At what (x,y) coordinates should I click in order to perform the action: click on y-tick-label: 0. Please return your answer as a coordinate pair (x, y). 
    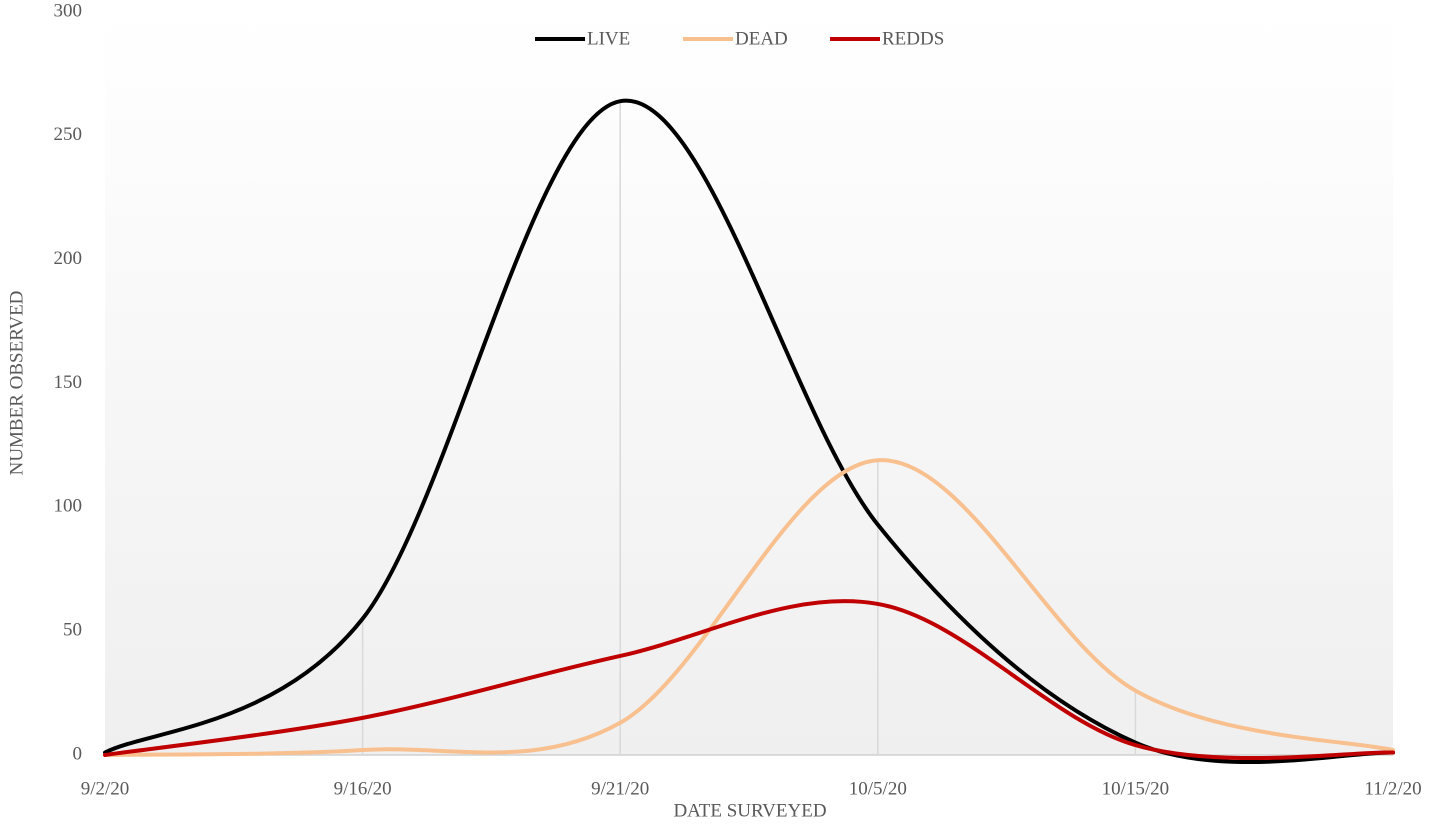
    Looking at the image, I should click on (78, 753).